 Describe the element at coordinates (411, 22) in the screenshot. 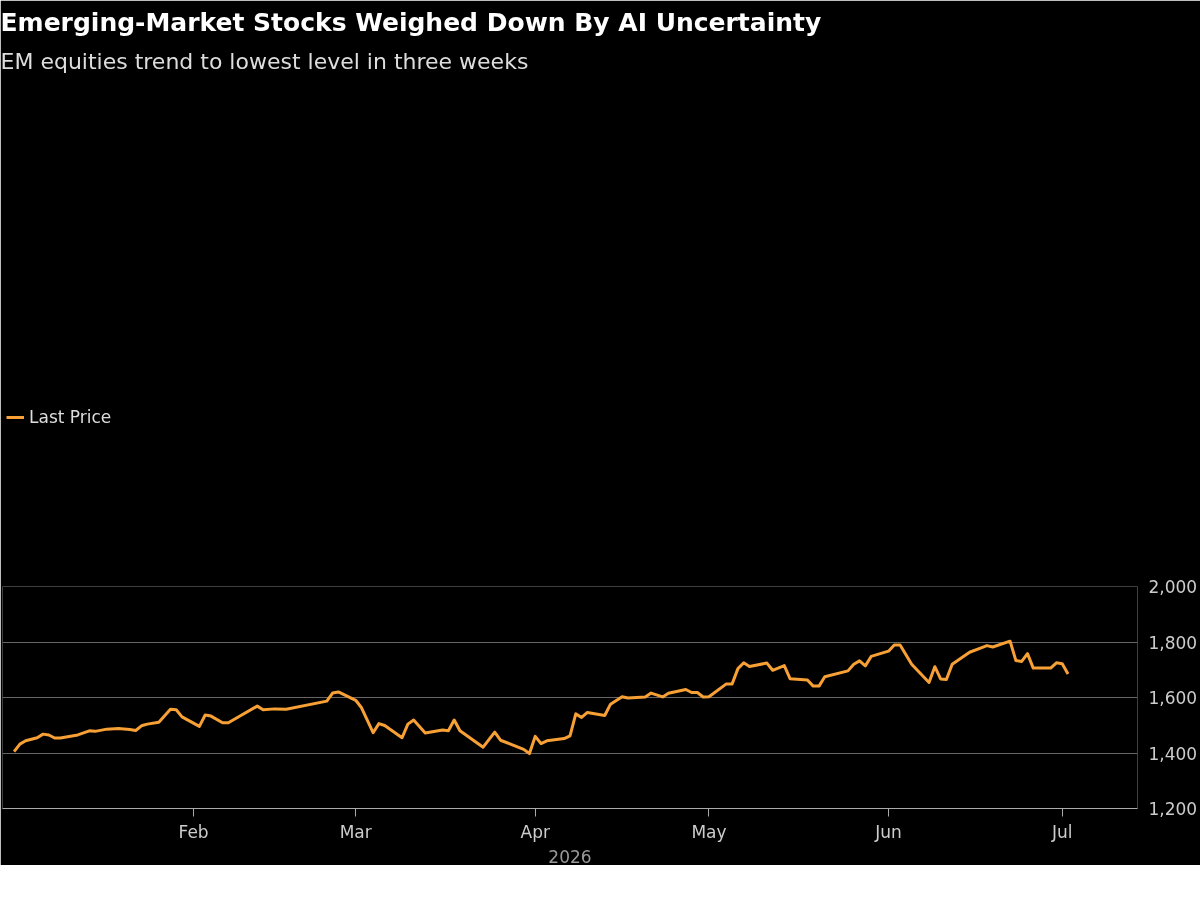

I see `chart-title: Emerging-Market Stocks Weighed Down By AI Uncertainty` at that location.